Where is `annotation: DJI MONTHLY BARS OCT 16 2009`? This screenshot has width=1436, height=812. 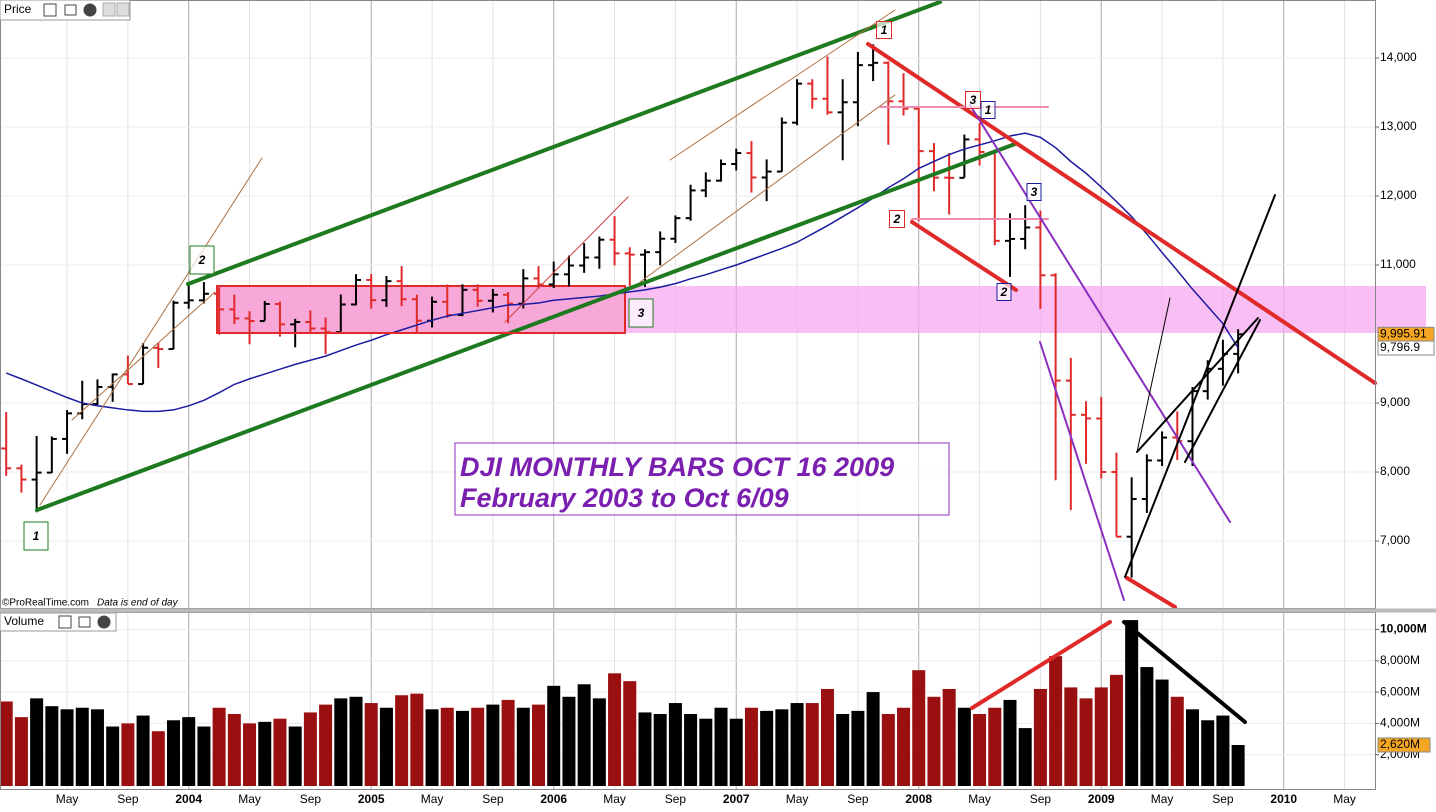
annotation: DJI MONTHLY BARS OCT 16 2009 is located at coordinates (677, 467).